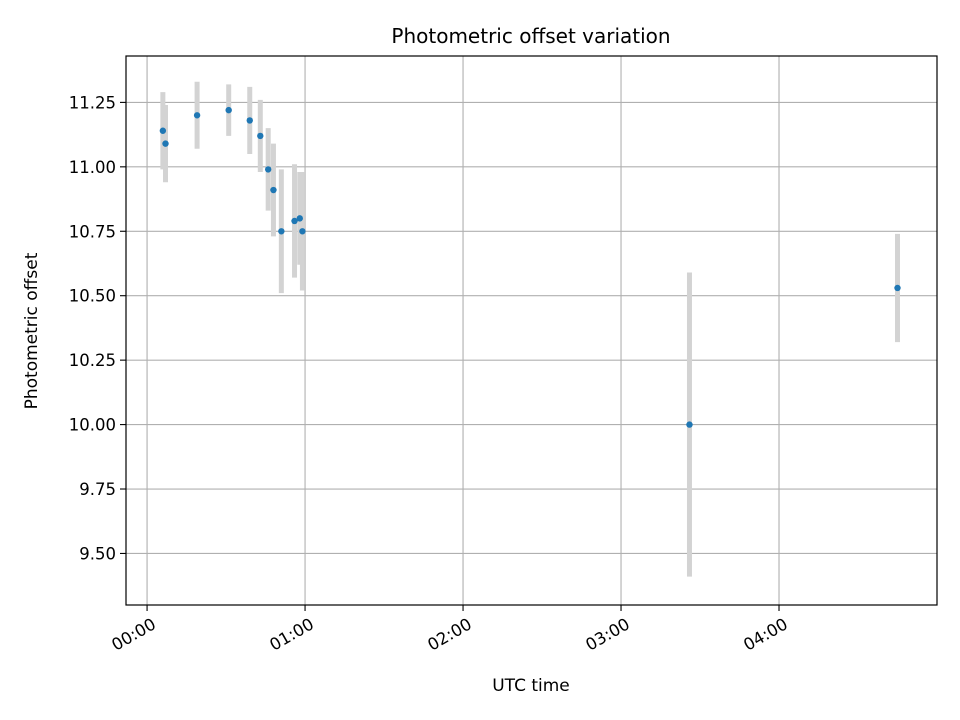 This screenshot has height=720, width=960. What do you see at coordinates (92, 425) in the screenshot?
I see `y-tick-label: 10.00` at bounding box center [92, 425].